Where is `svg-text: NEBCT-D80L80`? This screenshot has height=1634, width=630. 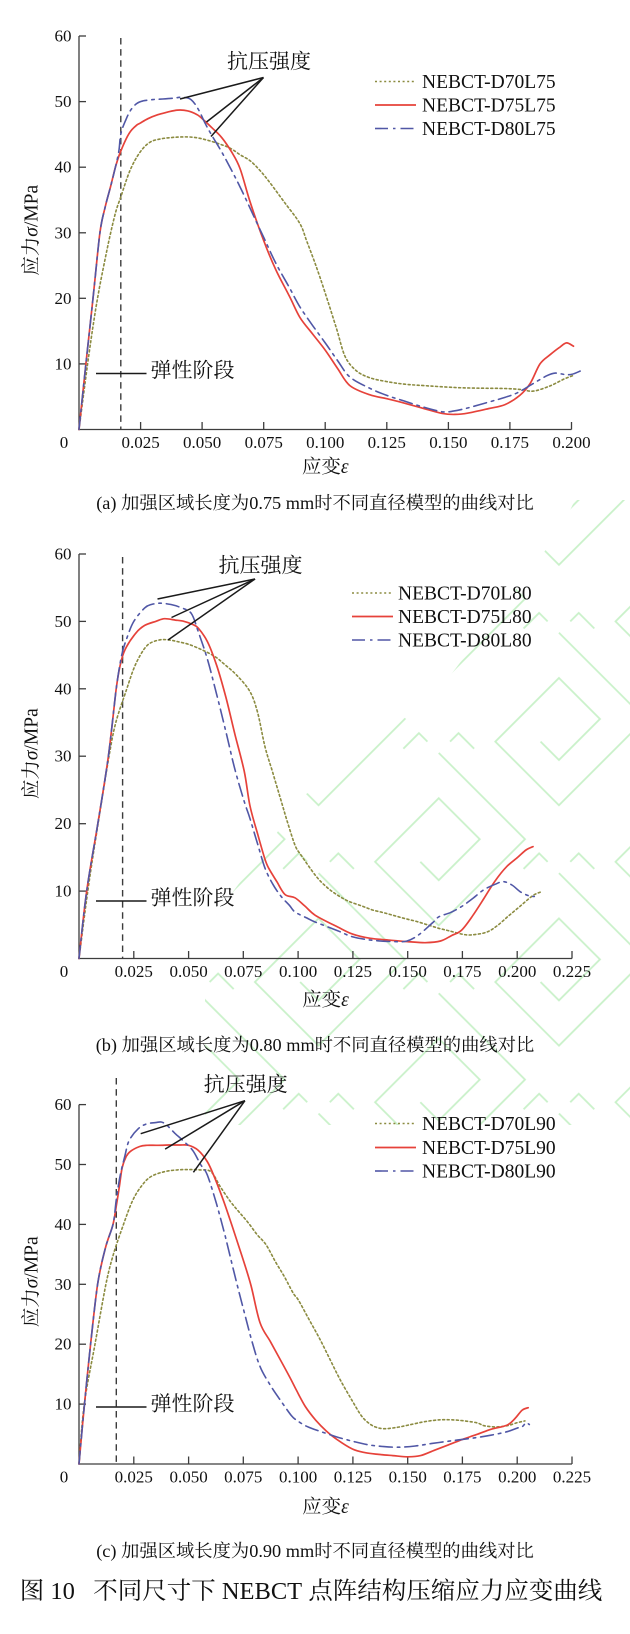
svg-text: NEBCT-D80L80 is located at coordinates (465, 641).